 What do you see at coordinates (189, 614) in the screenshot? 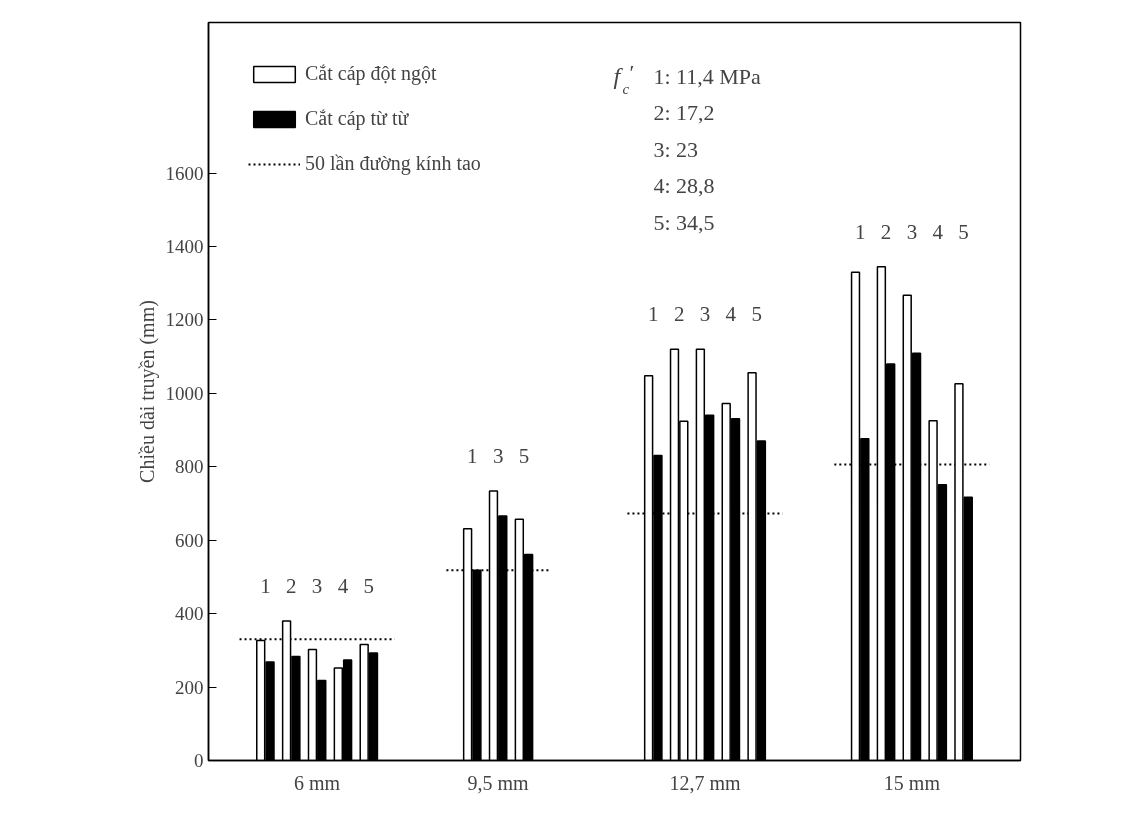
I see `y-tick-label: 400` at bounding box center [189, 614].